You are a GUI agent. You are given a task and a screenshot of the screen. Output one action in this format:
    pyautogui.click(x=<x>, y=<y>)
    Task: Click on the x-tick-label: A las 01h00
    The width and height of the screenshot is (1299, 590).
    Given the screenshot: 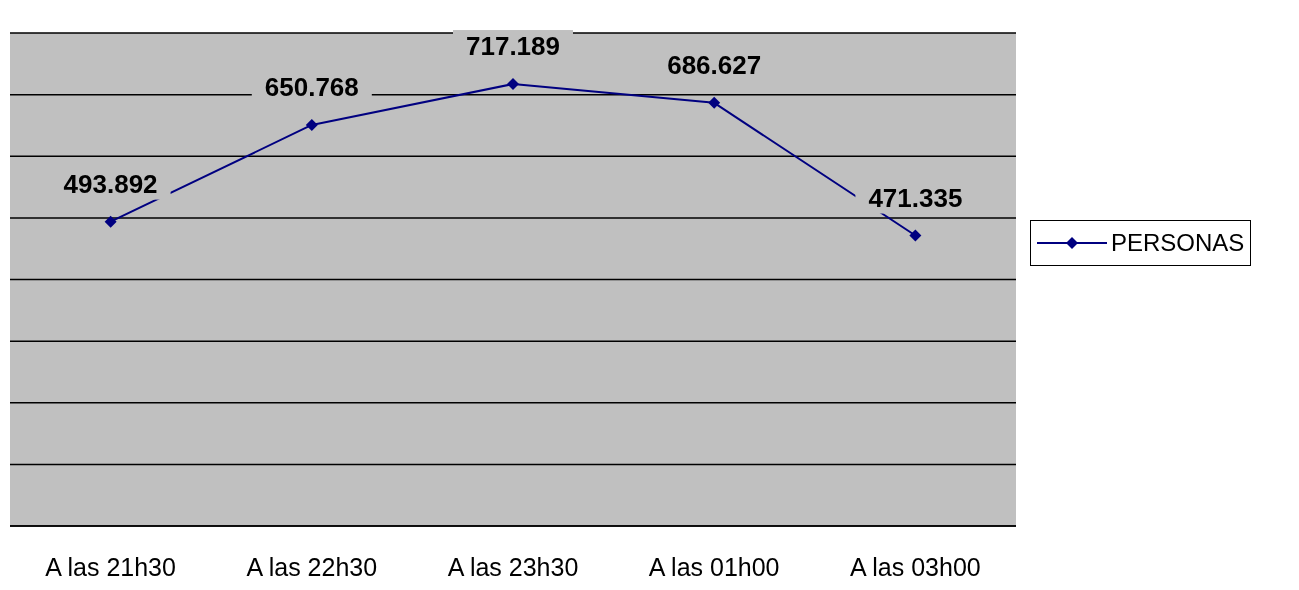 What is the action you would take?
    pyautogui.click(x=714, y=566)
    